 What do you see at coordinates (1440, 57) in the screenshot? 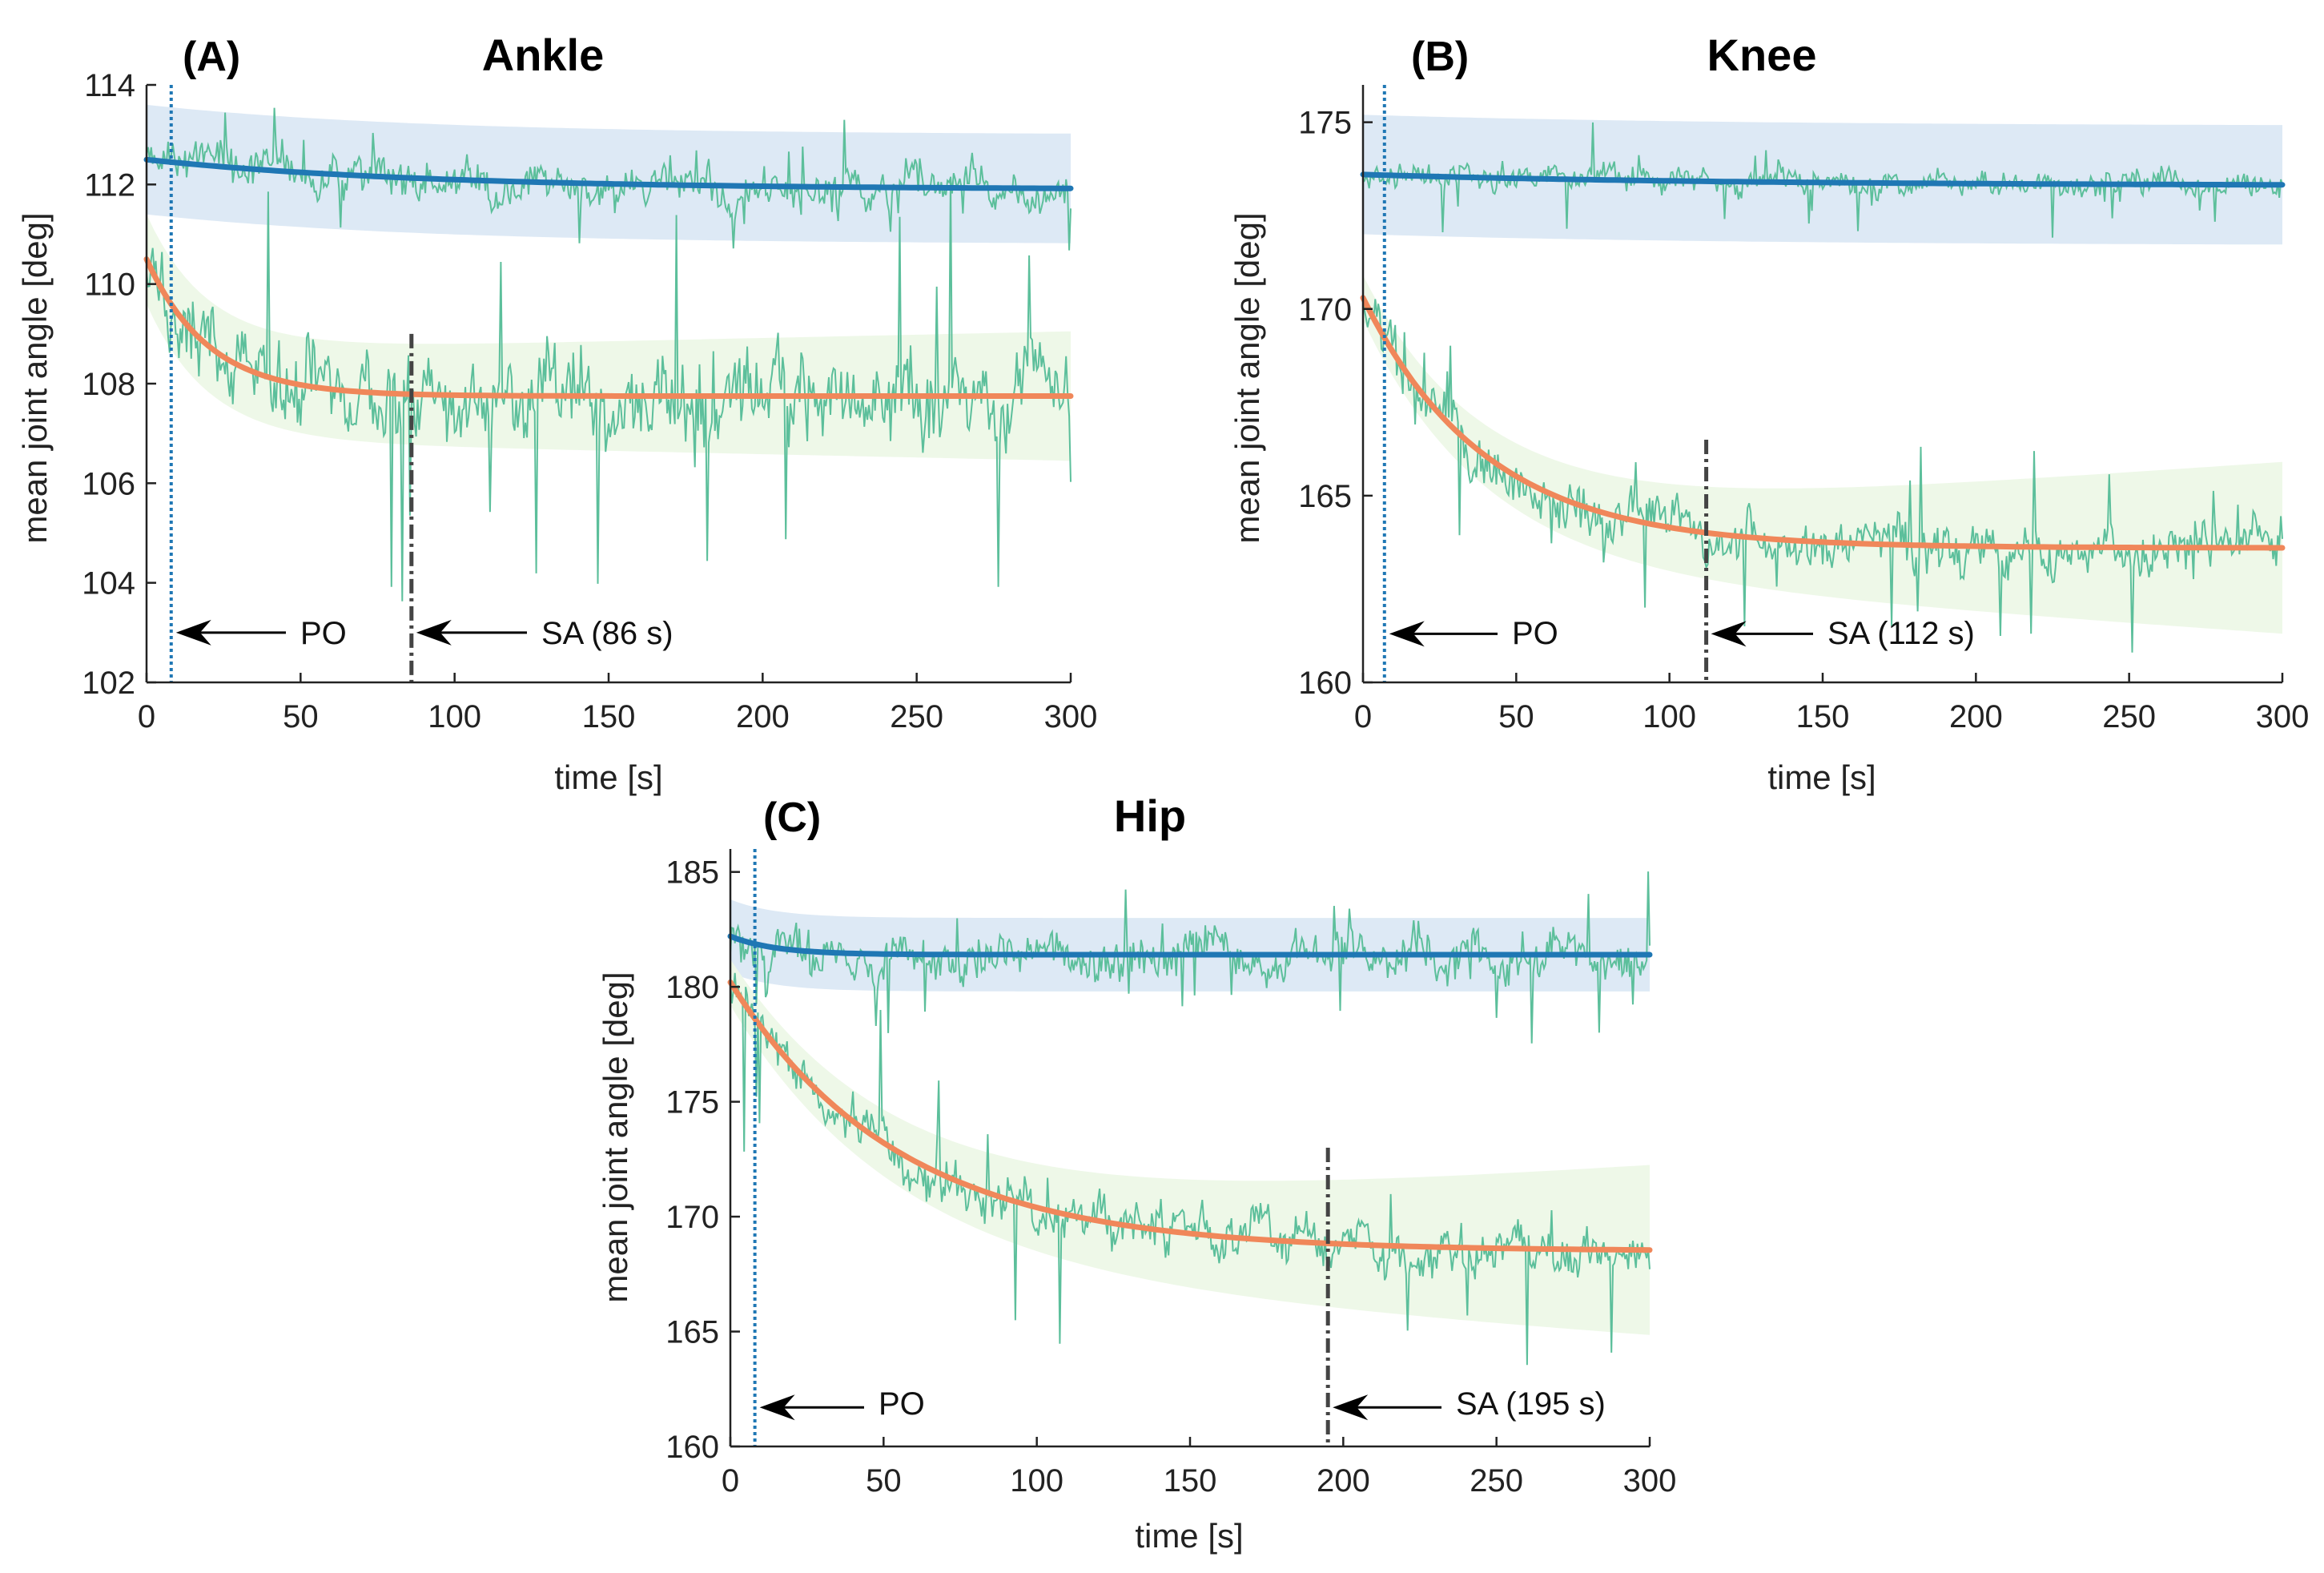
I see `panel-label: (B)` at bounding box center [1440, 57].